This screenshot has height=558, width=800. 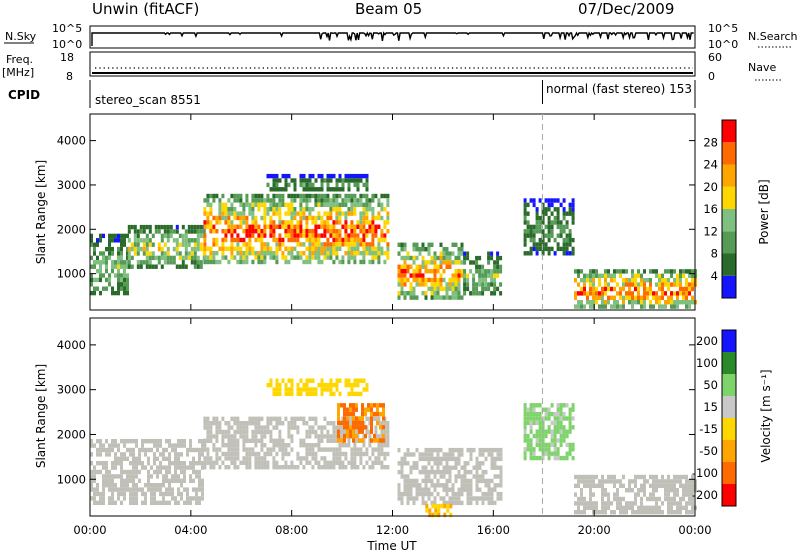 I want to click on power-colorbar-tick: 28, so click(x=710, y=142).